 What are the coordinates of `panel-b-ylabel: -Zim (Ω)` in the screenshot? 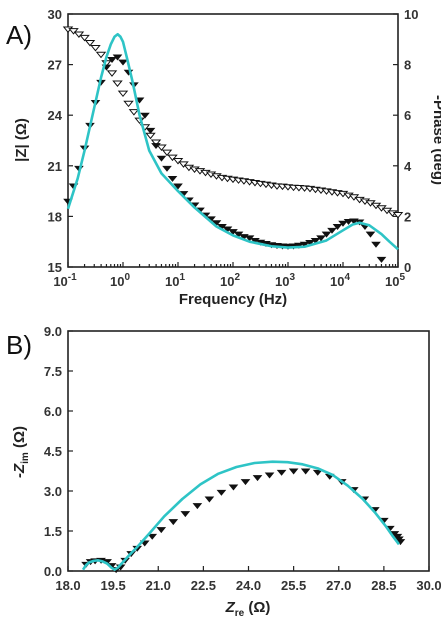 It's located at (21, 452).